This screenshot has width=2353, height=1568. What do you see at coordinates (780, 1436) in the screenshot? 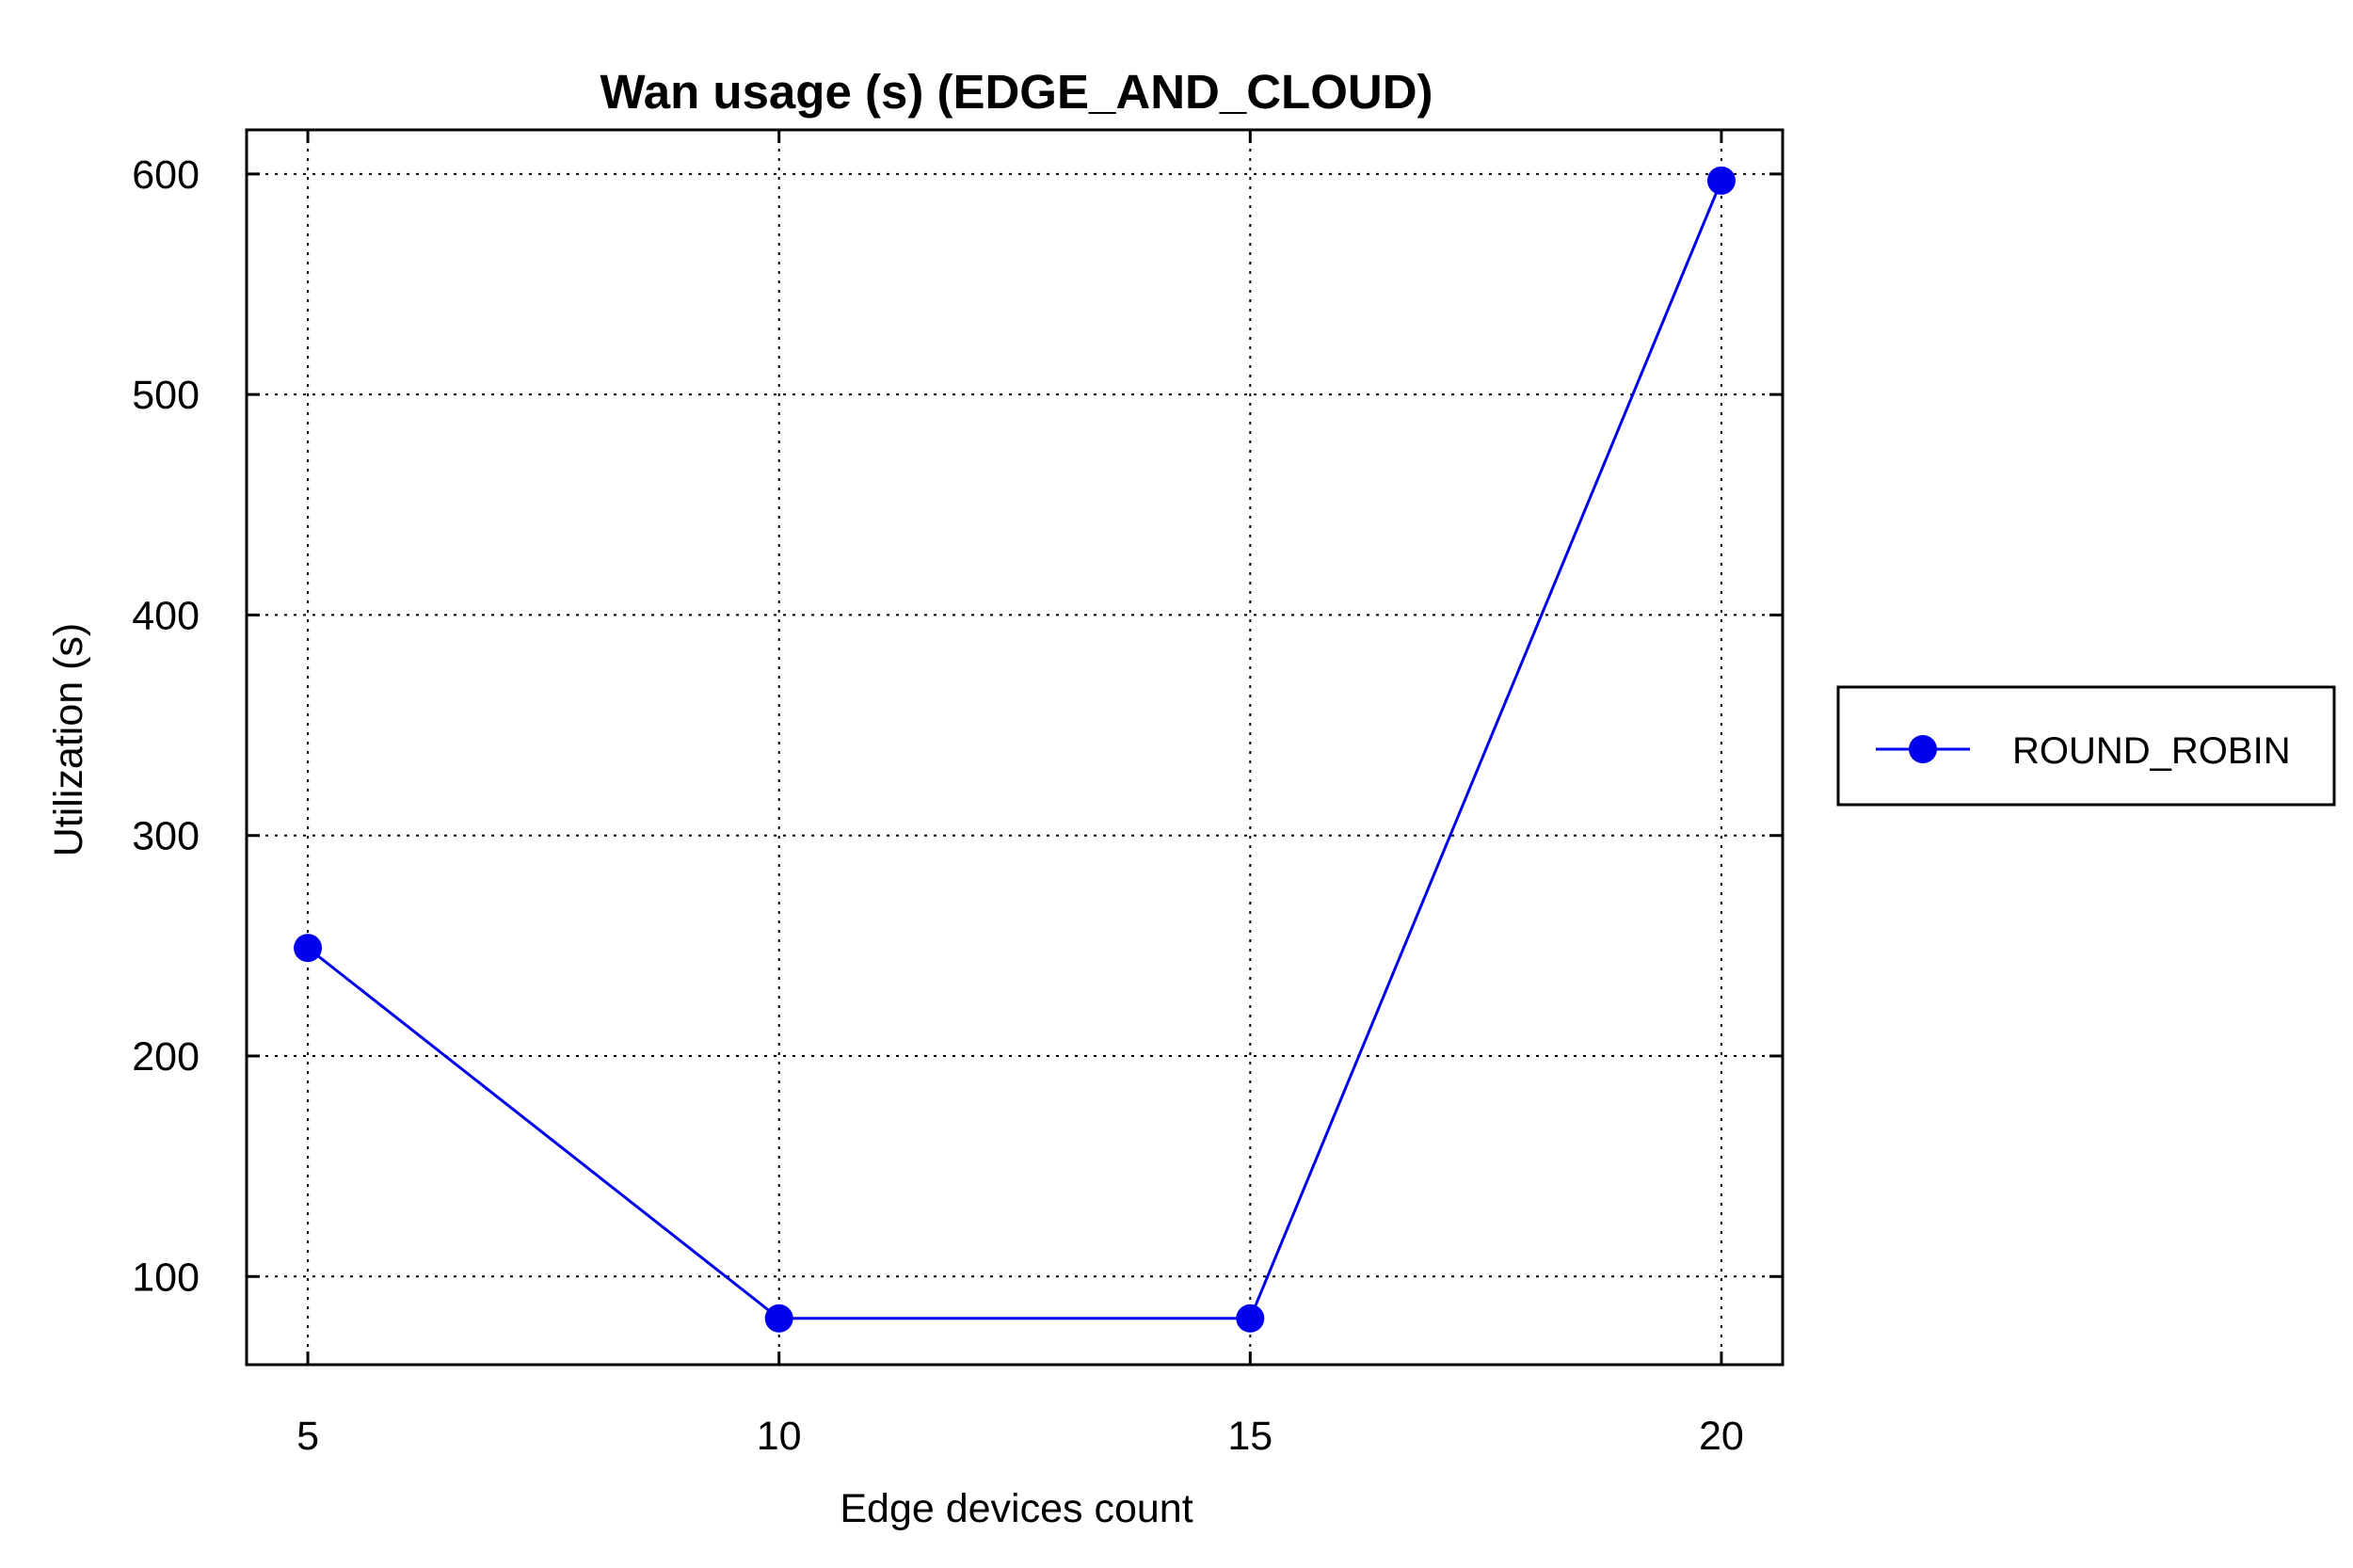
I see `x-tick-label: 10` at bounding box center [780, 1436].